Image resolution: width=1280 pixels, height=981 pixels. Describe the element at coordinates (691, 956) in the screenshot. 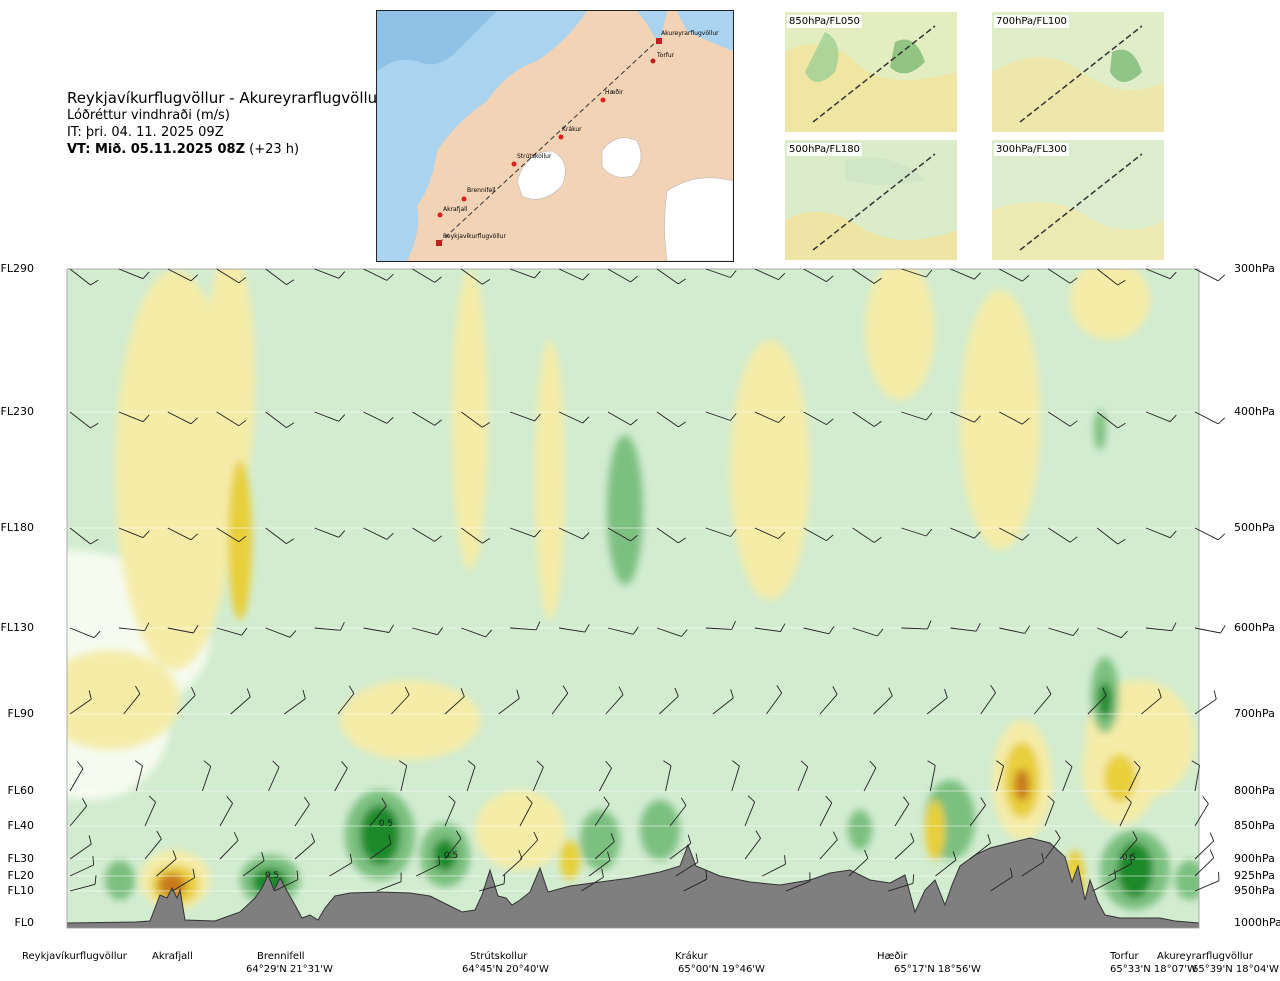

I see `location-label-4: Krákur` at that location.